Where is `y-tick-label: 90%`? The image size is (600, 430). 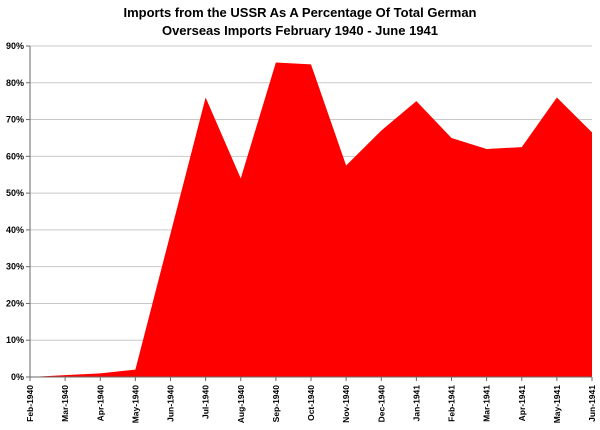 y-tick-label: 90% is located at coordinates (15, 46).